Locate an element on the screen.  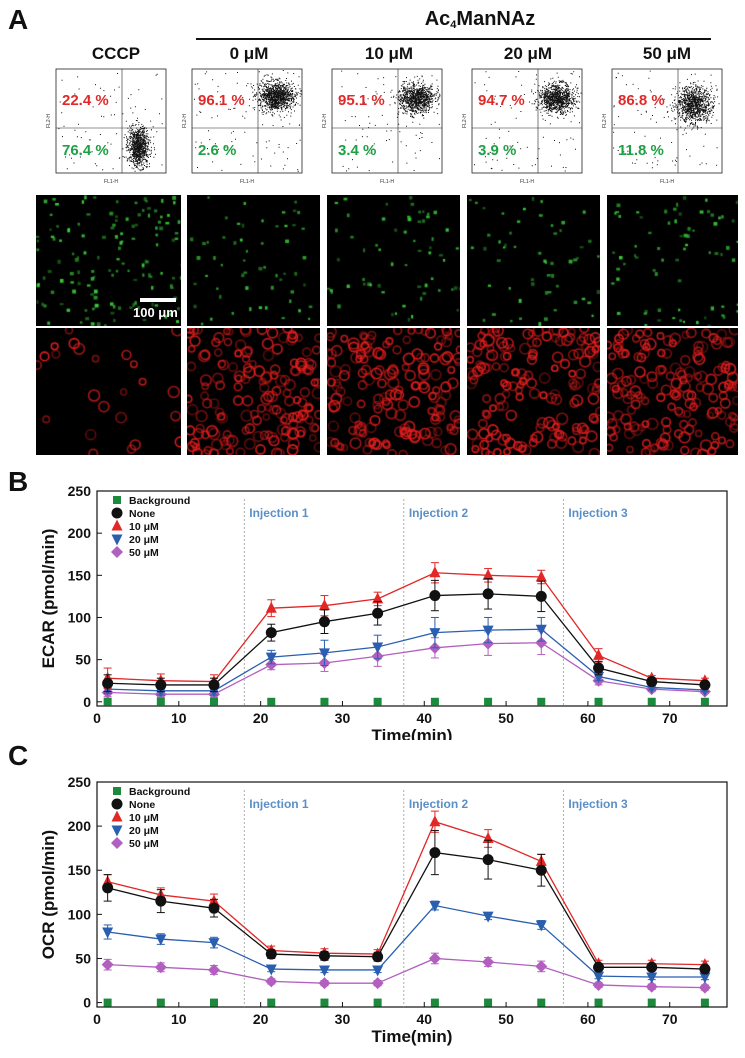
flow-scatter-10um: FL1-H FL2-H is located at coordinates (382, 126).